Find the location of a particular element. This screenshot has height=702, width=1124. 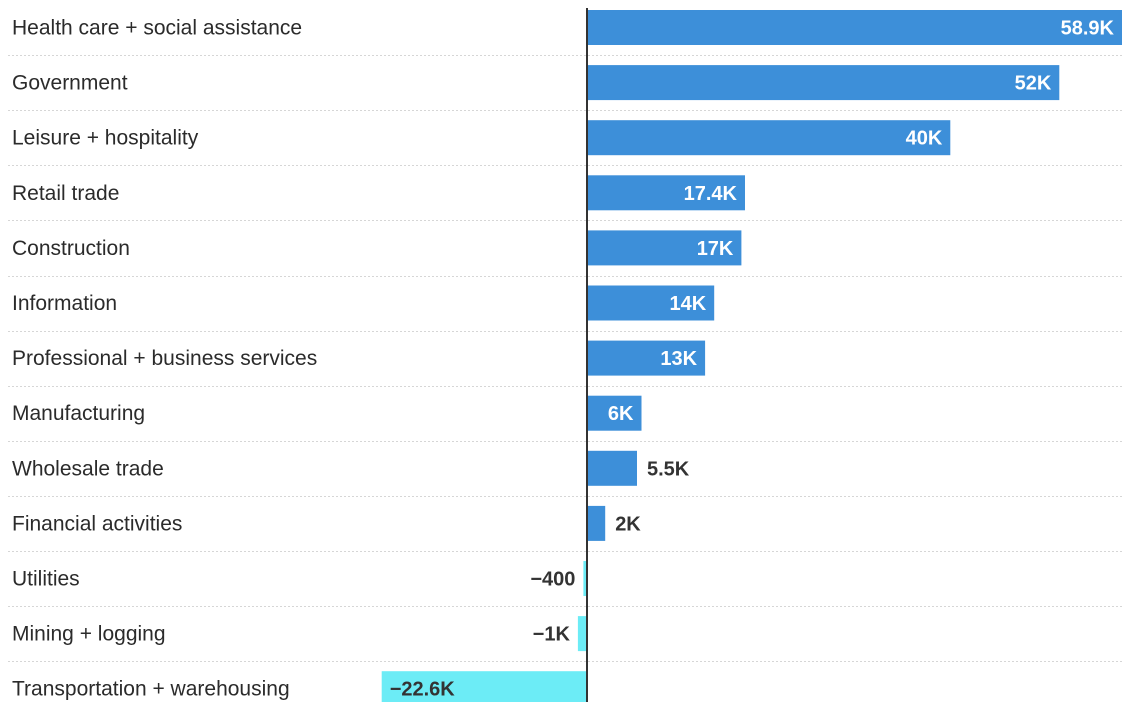

value-label: 14K is located at coordinates (687, 304).